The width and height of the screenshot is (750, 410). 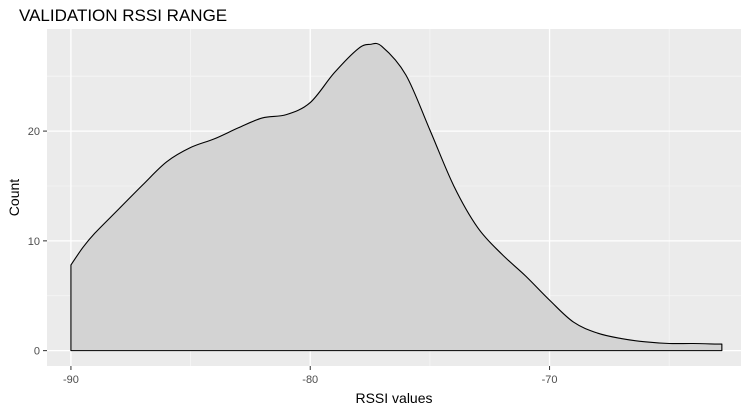 I want to click on y-tick-label: 0, so click(x=37, y=352).